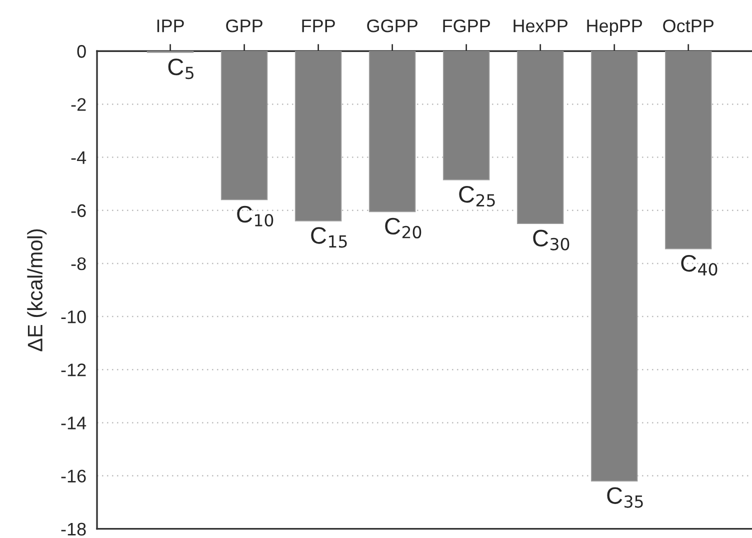  What do you see at coordinates (73, 529) in the screenshot?
I see `y-tick-label: -18` at bounding box center [73, 529].